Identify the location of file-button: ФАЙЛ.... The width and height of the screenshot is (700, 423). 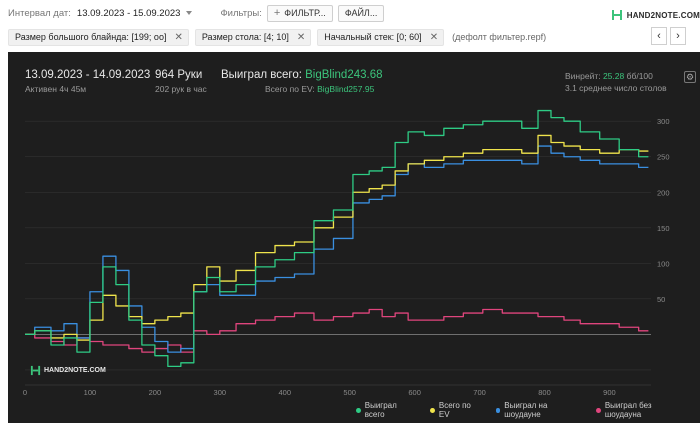
(361, 13).